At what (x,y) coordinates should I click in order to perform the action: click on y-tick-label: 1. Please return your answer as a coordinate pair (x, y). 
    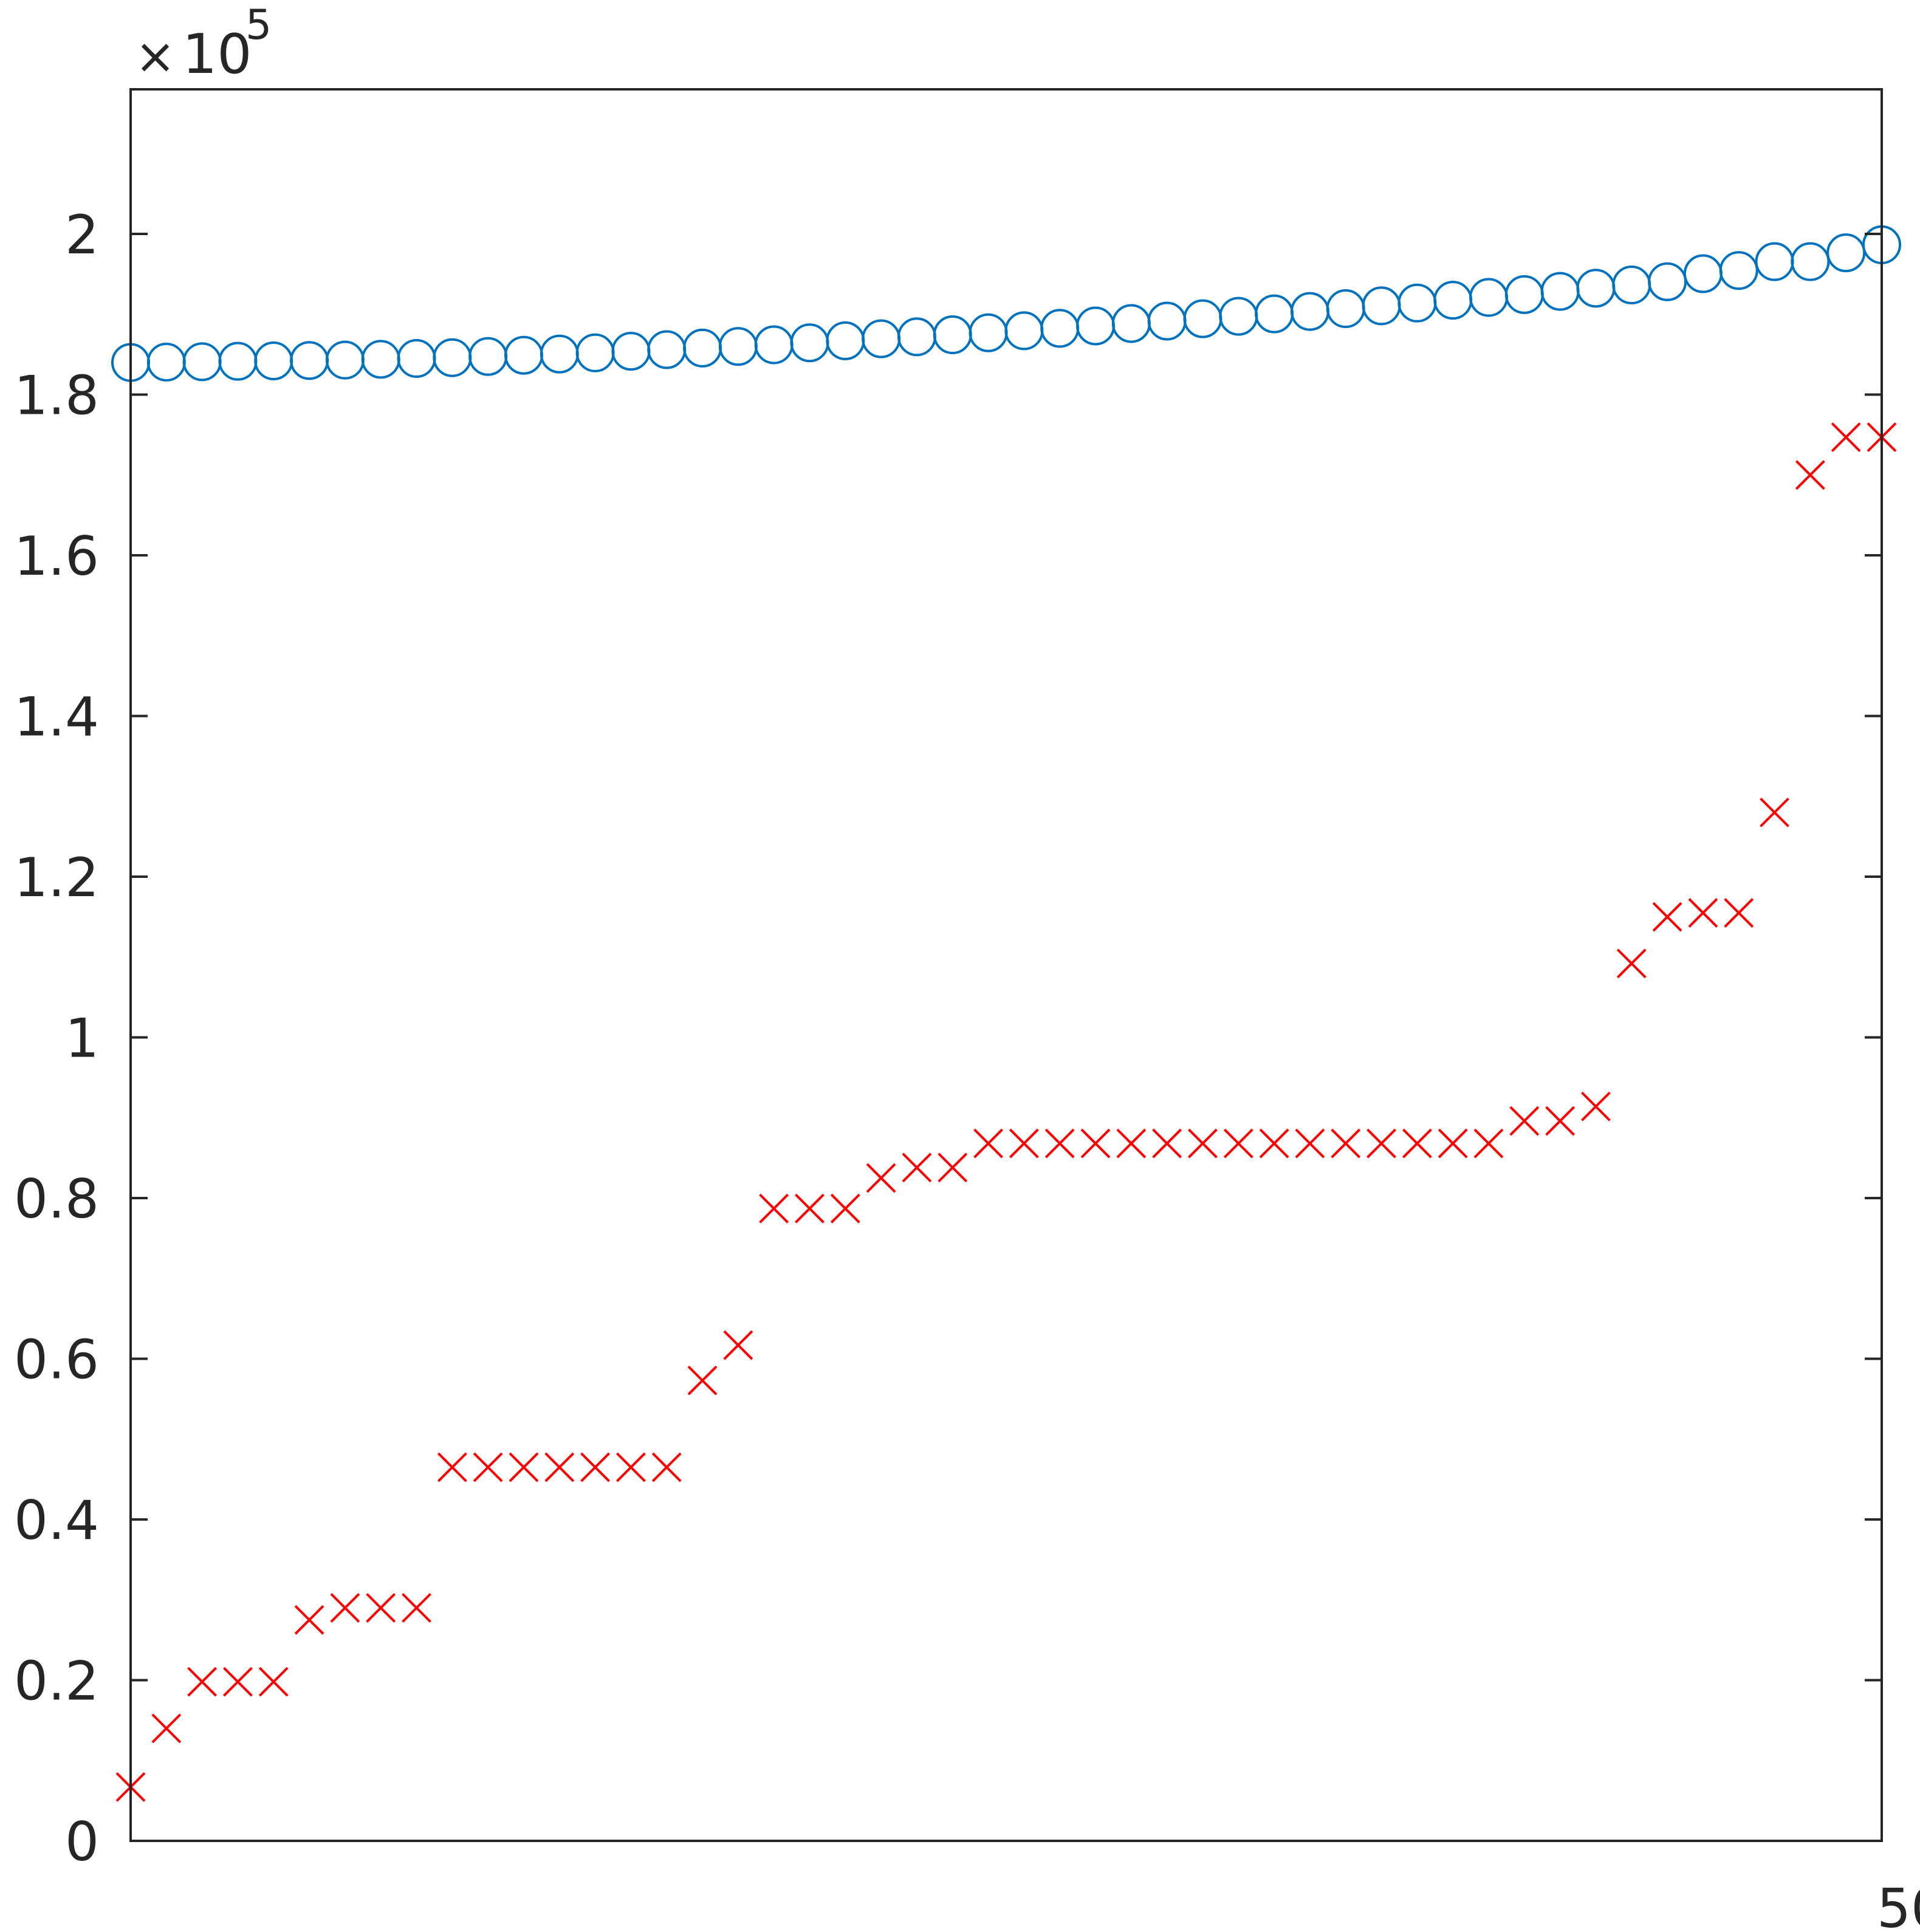
    Looking at the image, I should click on (82, 1038).